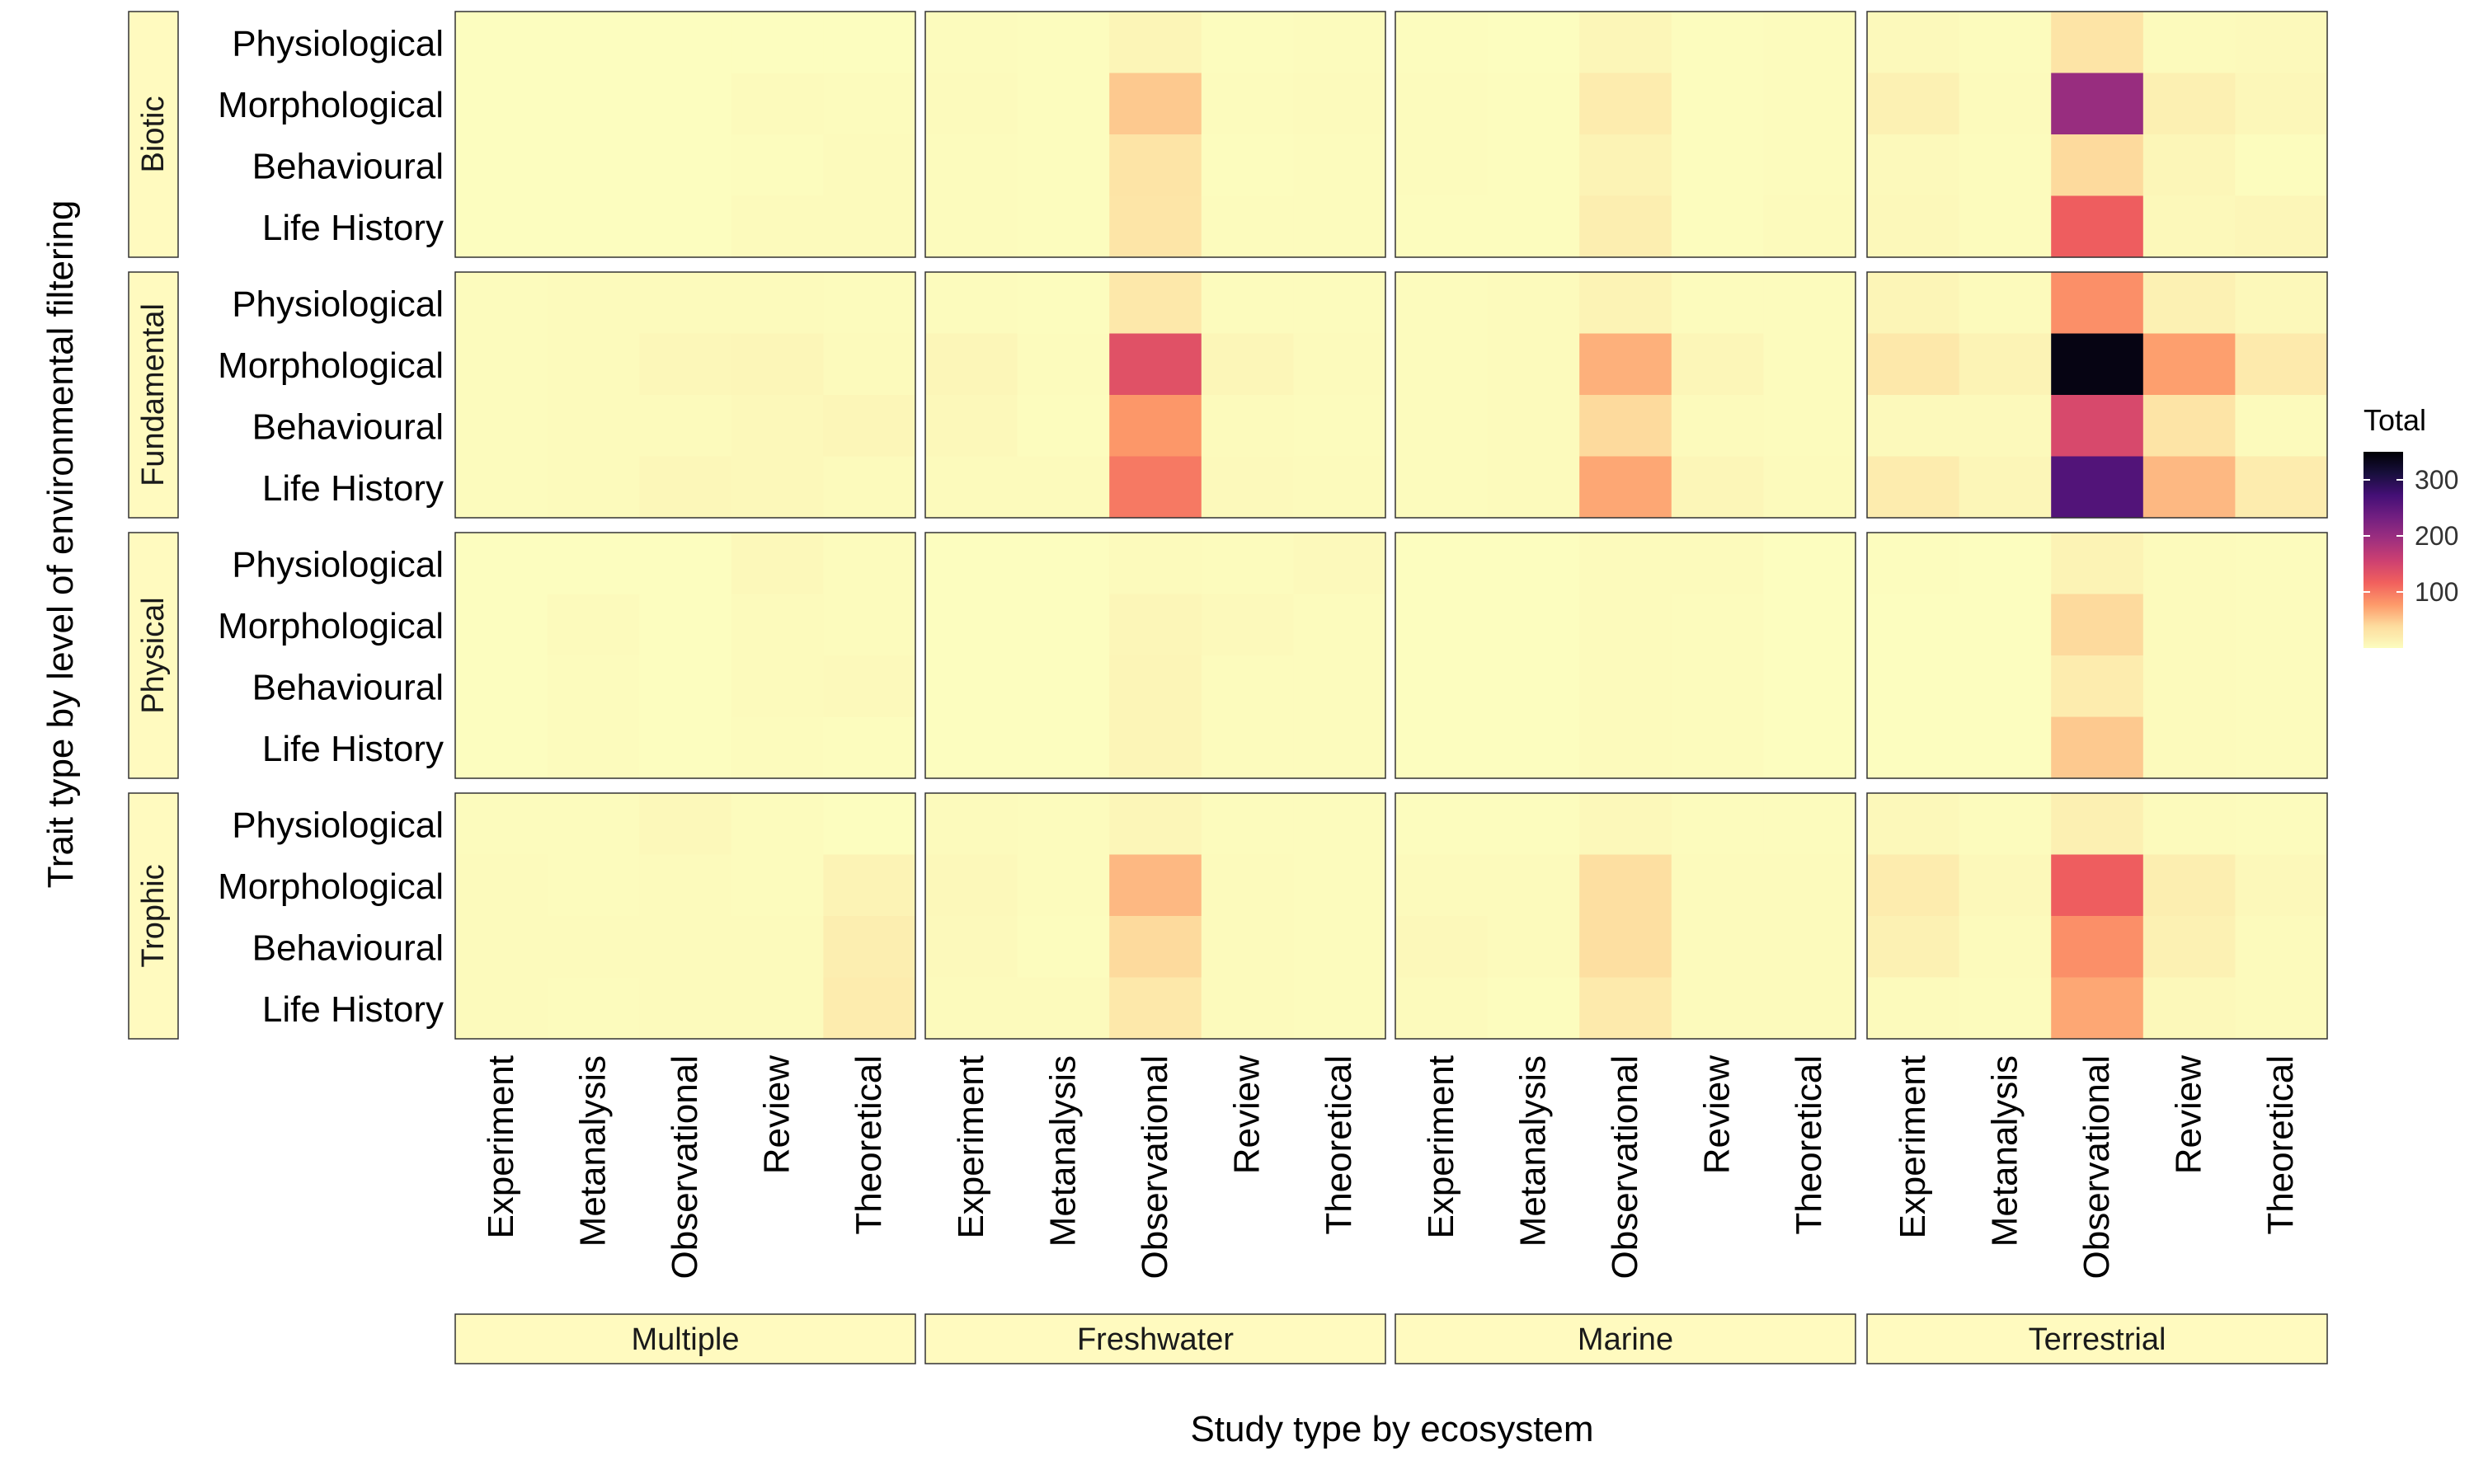 Image resolution: width=2474 pixels, height=1484 pixels. I want to click on legend-title: Total, so click(2394, 420).